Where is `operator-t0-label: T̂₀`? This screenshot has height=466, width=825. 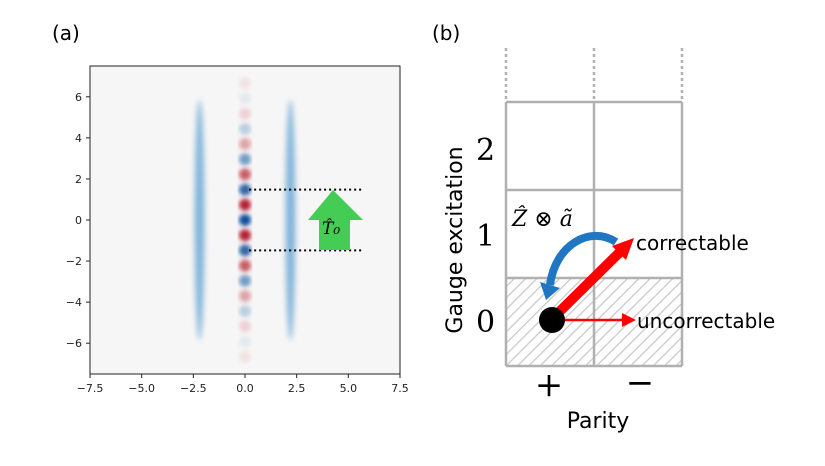
operator-t0-label: T̂₀ is located at coordinates (331, 229).